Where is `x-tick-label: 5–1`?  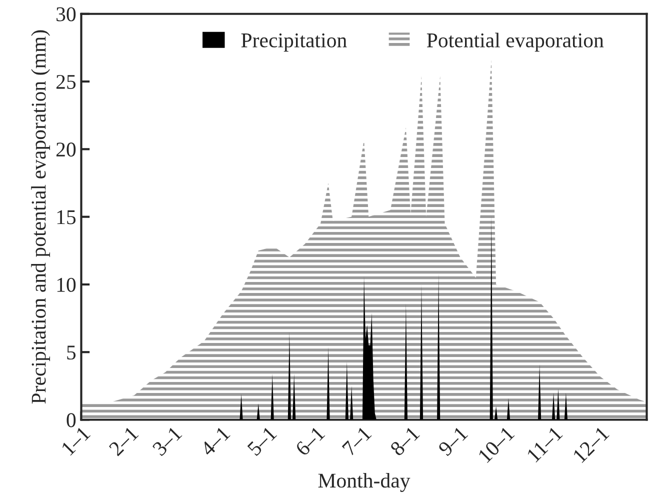
x-tick-label: 5–1 is located at coordinates (262, 441).